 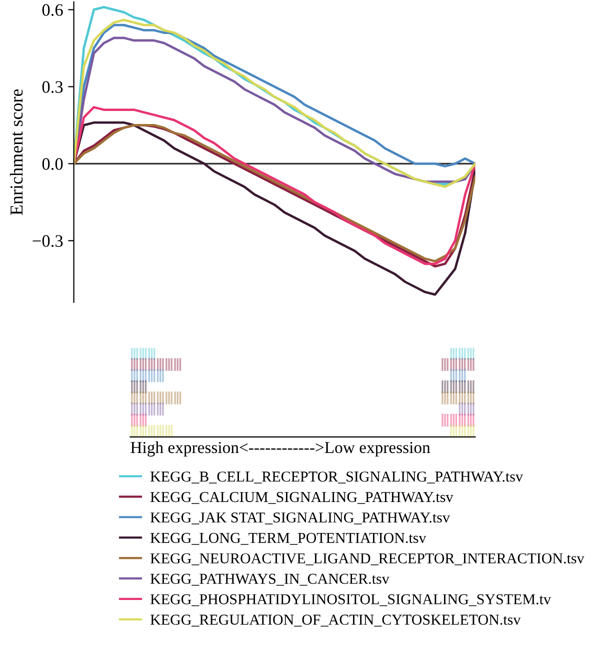 What do you see at coordinates (300, 518) in the screenshot?
I see `legend-label: KEGG_JAK STAT_SIGNALING_PATHWAY.tsv` at bounding box center [300, 518].